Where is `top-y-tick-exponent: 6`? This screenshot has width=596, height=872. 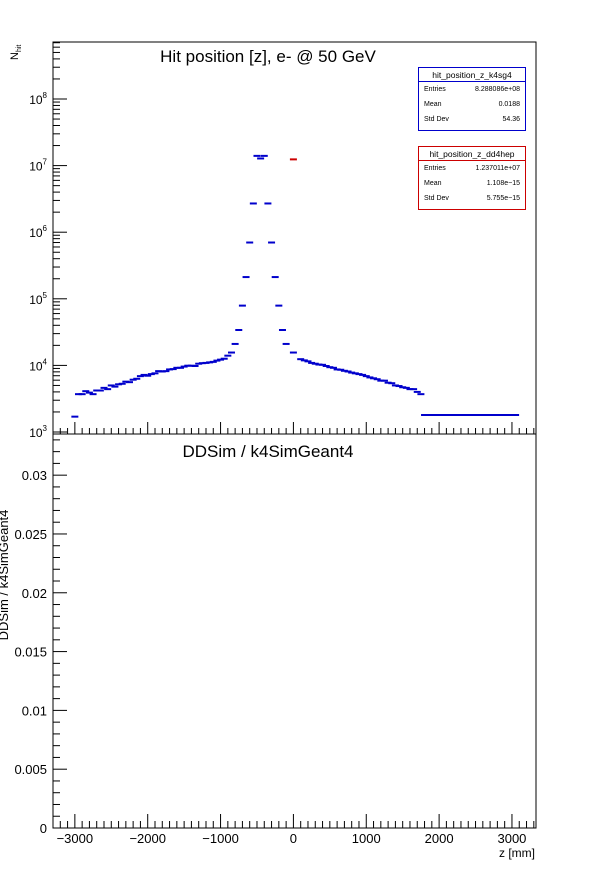
top-y-tick-exponent: 6 is located at coordinates (45, 228).